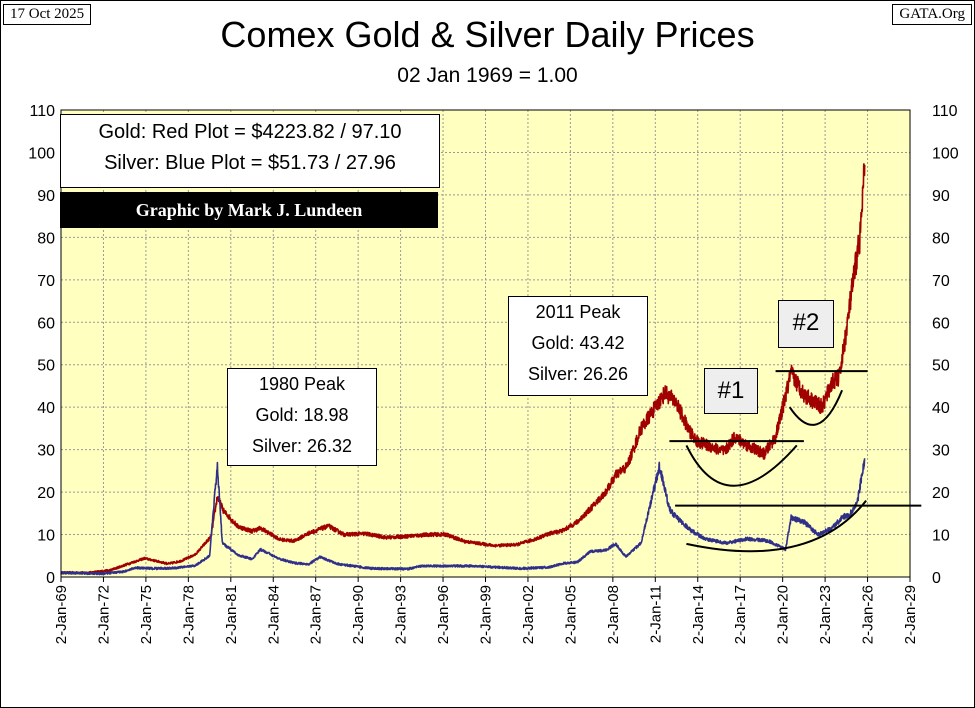 The image size is (975, 708). I want to click on source-label: GATA.Org, so click(932, 14).